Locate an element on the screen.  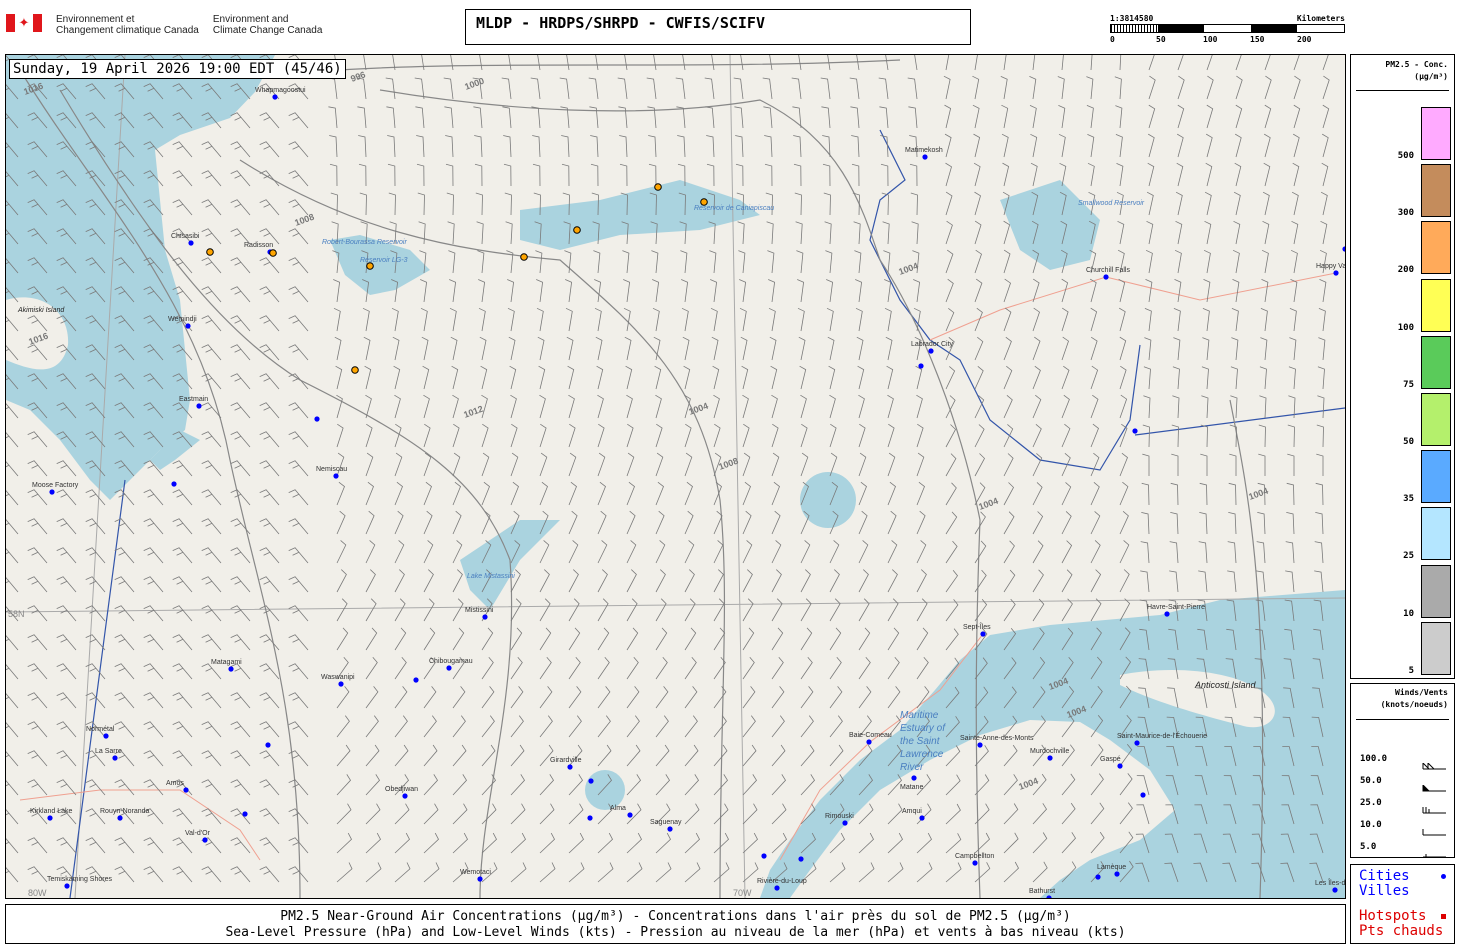
city-label: Les Îles-de-la-Madeleine is located at coordinates (1330, 882).